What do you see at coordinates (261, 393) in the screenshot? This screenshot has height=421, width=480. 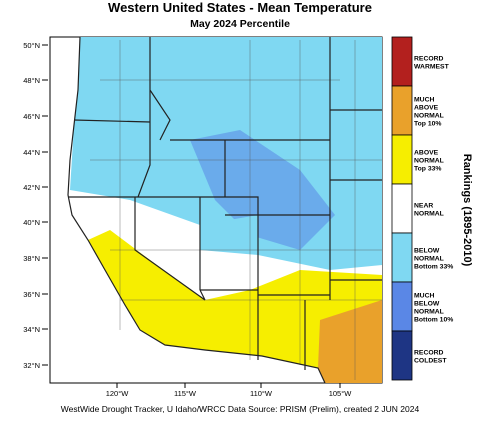 I see `lon-label: 110°W` at bounding box center [261, 393].